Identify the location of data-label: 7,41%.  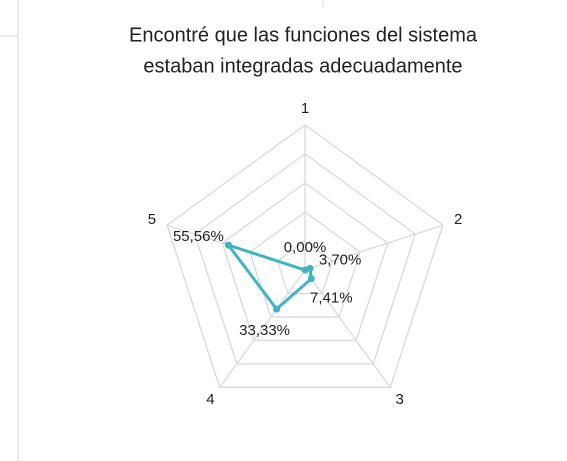
(331, 298).